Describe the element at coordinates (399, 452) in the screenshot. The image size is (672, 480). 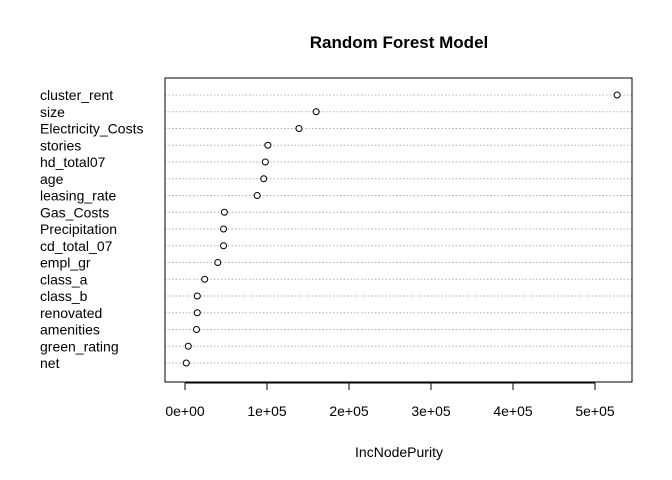
I see `x-axis-title: IncNodePurity` at that location.